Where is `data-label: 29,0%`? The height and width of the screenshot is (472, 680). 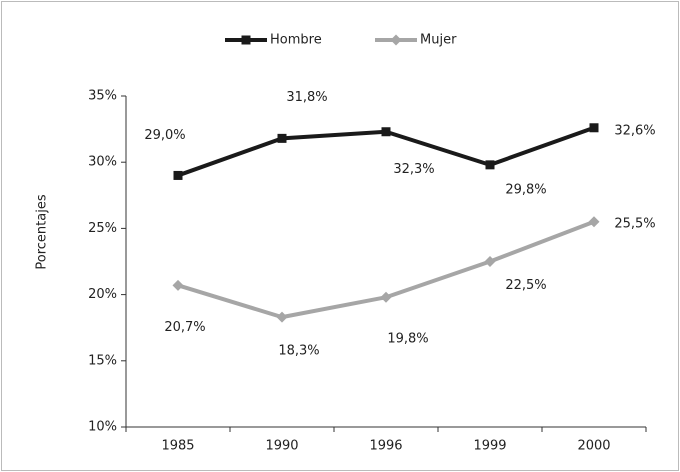
data-label: 29,0% is located at coordinates (164, 135).